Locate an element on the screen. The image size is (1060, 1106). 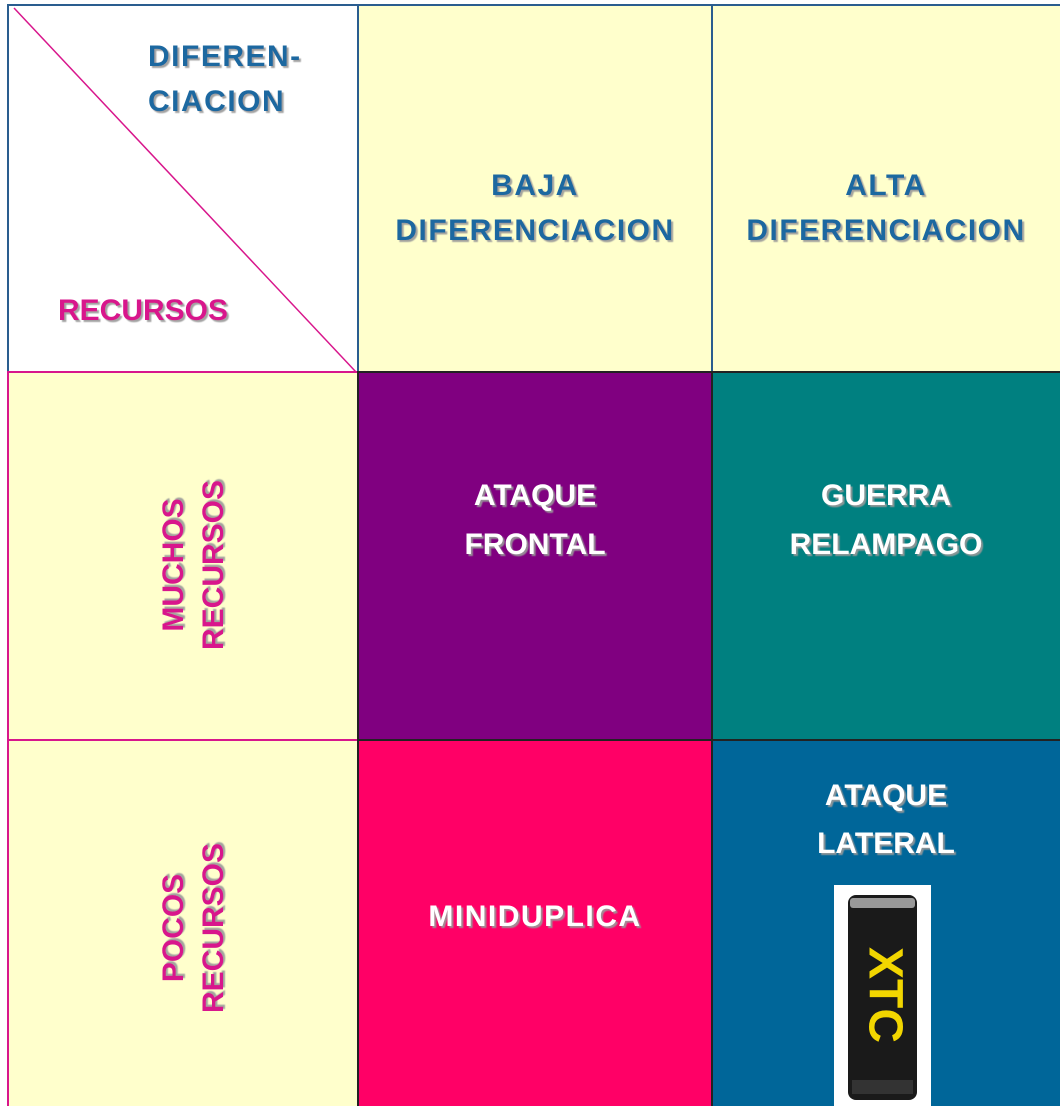
column-header: BAJA is located at coordinates (535, 185).